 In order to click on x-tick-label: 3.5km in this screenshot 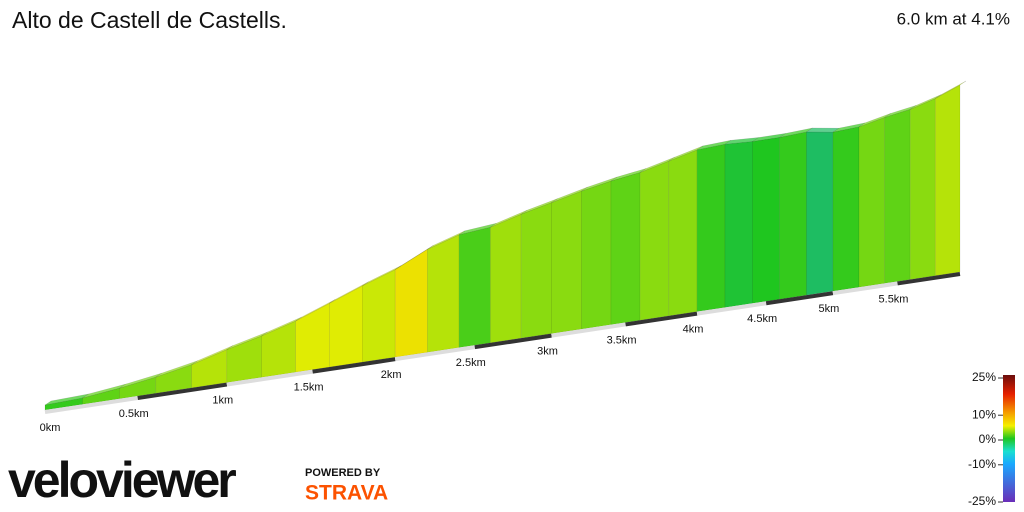, I will do `click(622, 340)`.